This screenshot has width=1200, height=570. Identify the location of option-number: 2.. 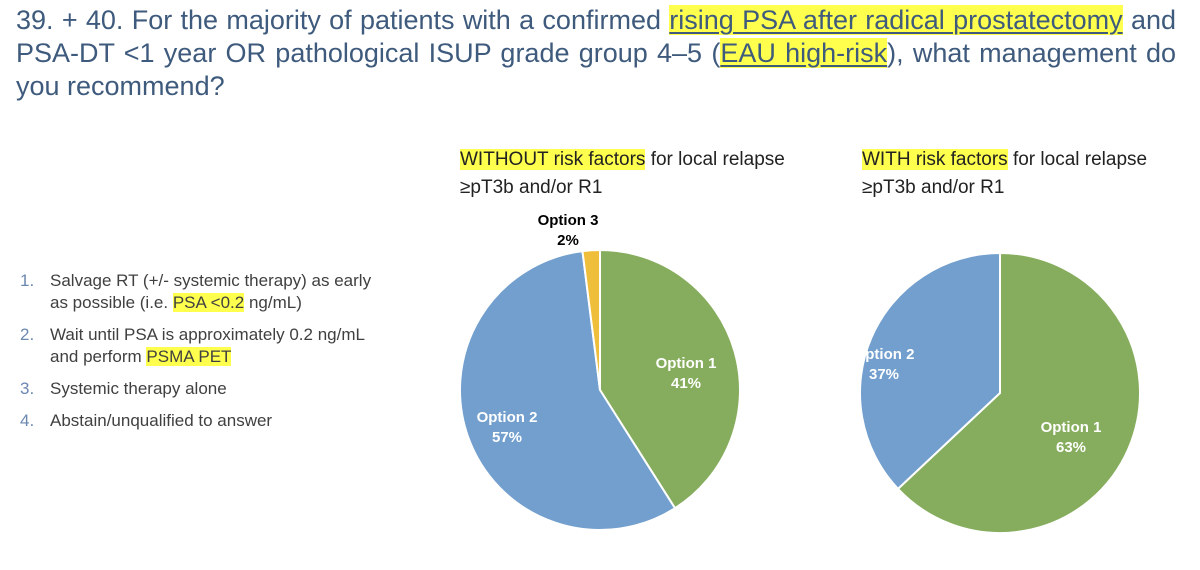
(27, 334).